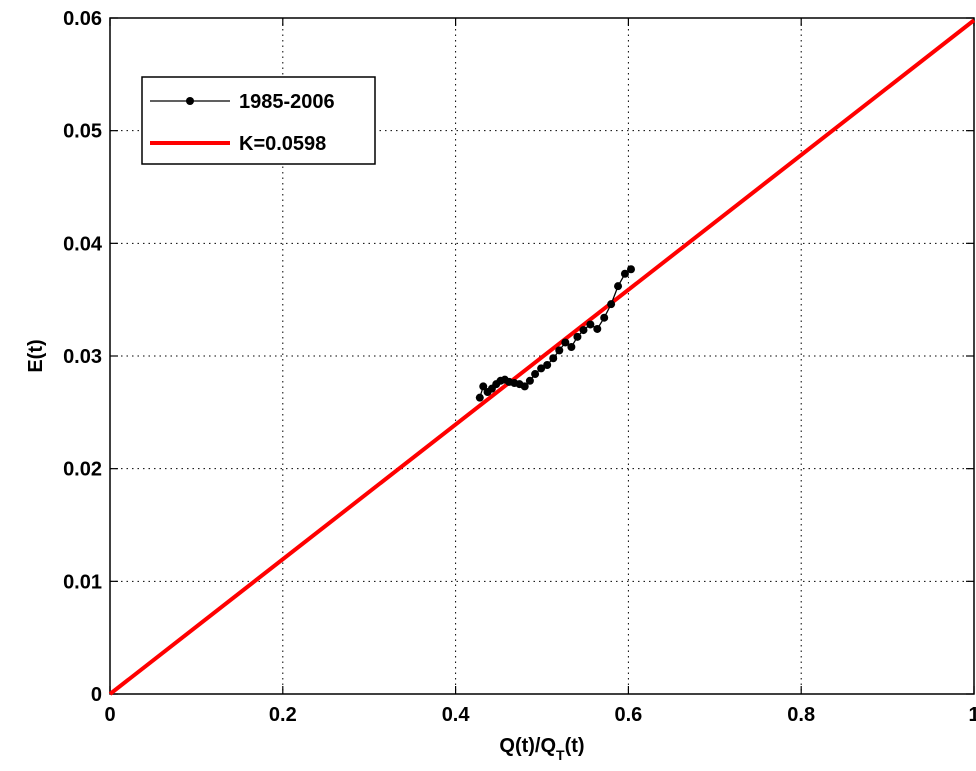 The height and width of the screenshot is (771, 976). Describe the element at coordinates (82, 470) in the screenshot. I see `y-tick-label: 0.02` at that location.